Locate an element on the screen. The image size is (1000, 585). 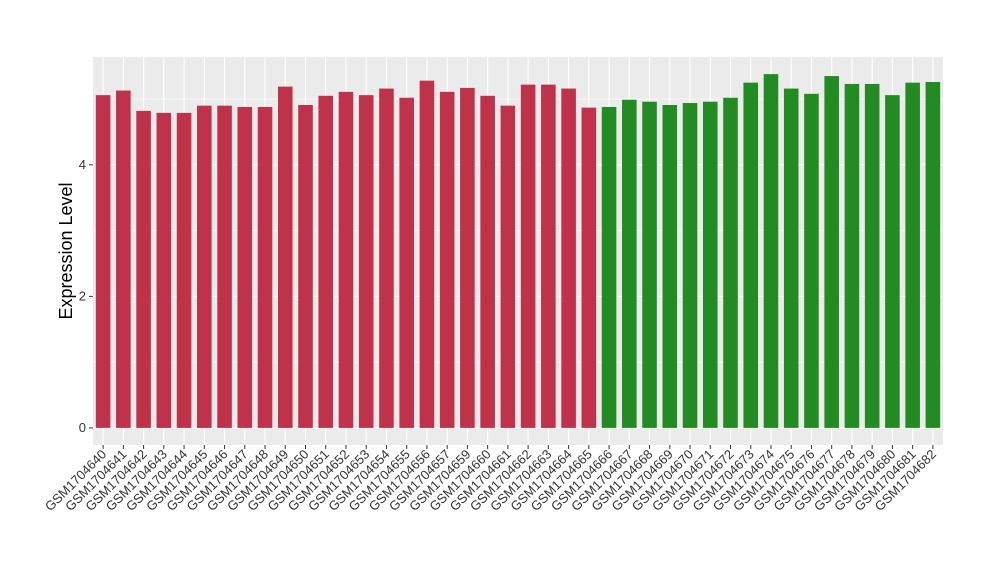
y-tick-label: 2 is located at coordinates (82, 295).